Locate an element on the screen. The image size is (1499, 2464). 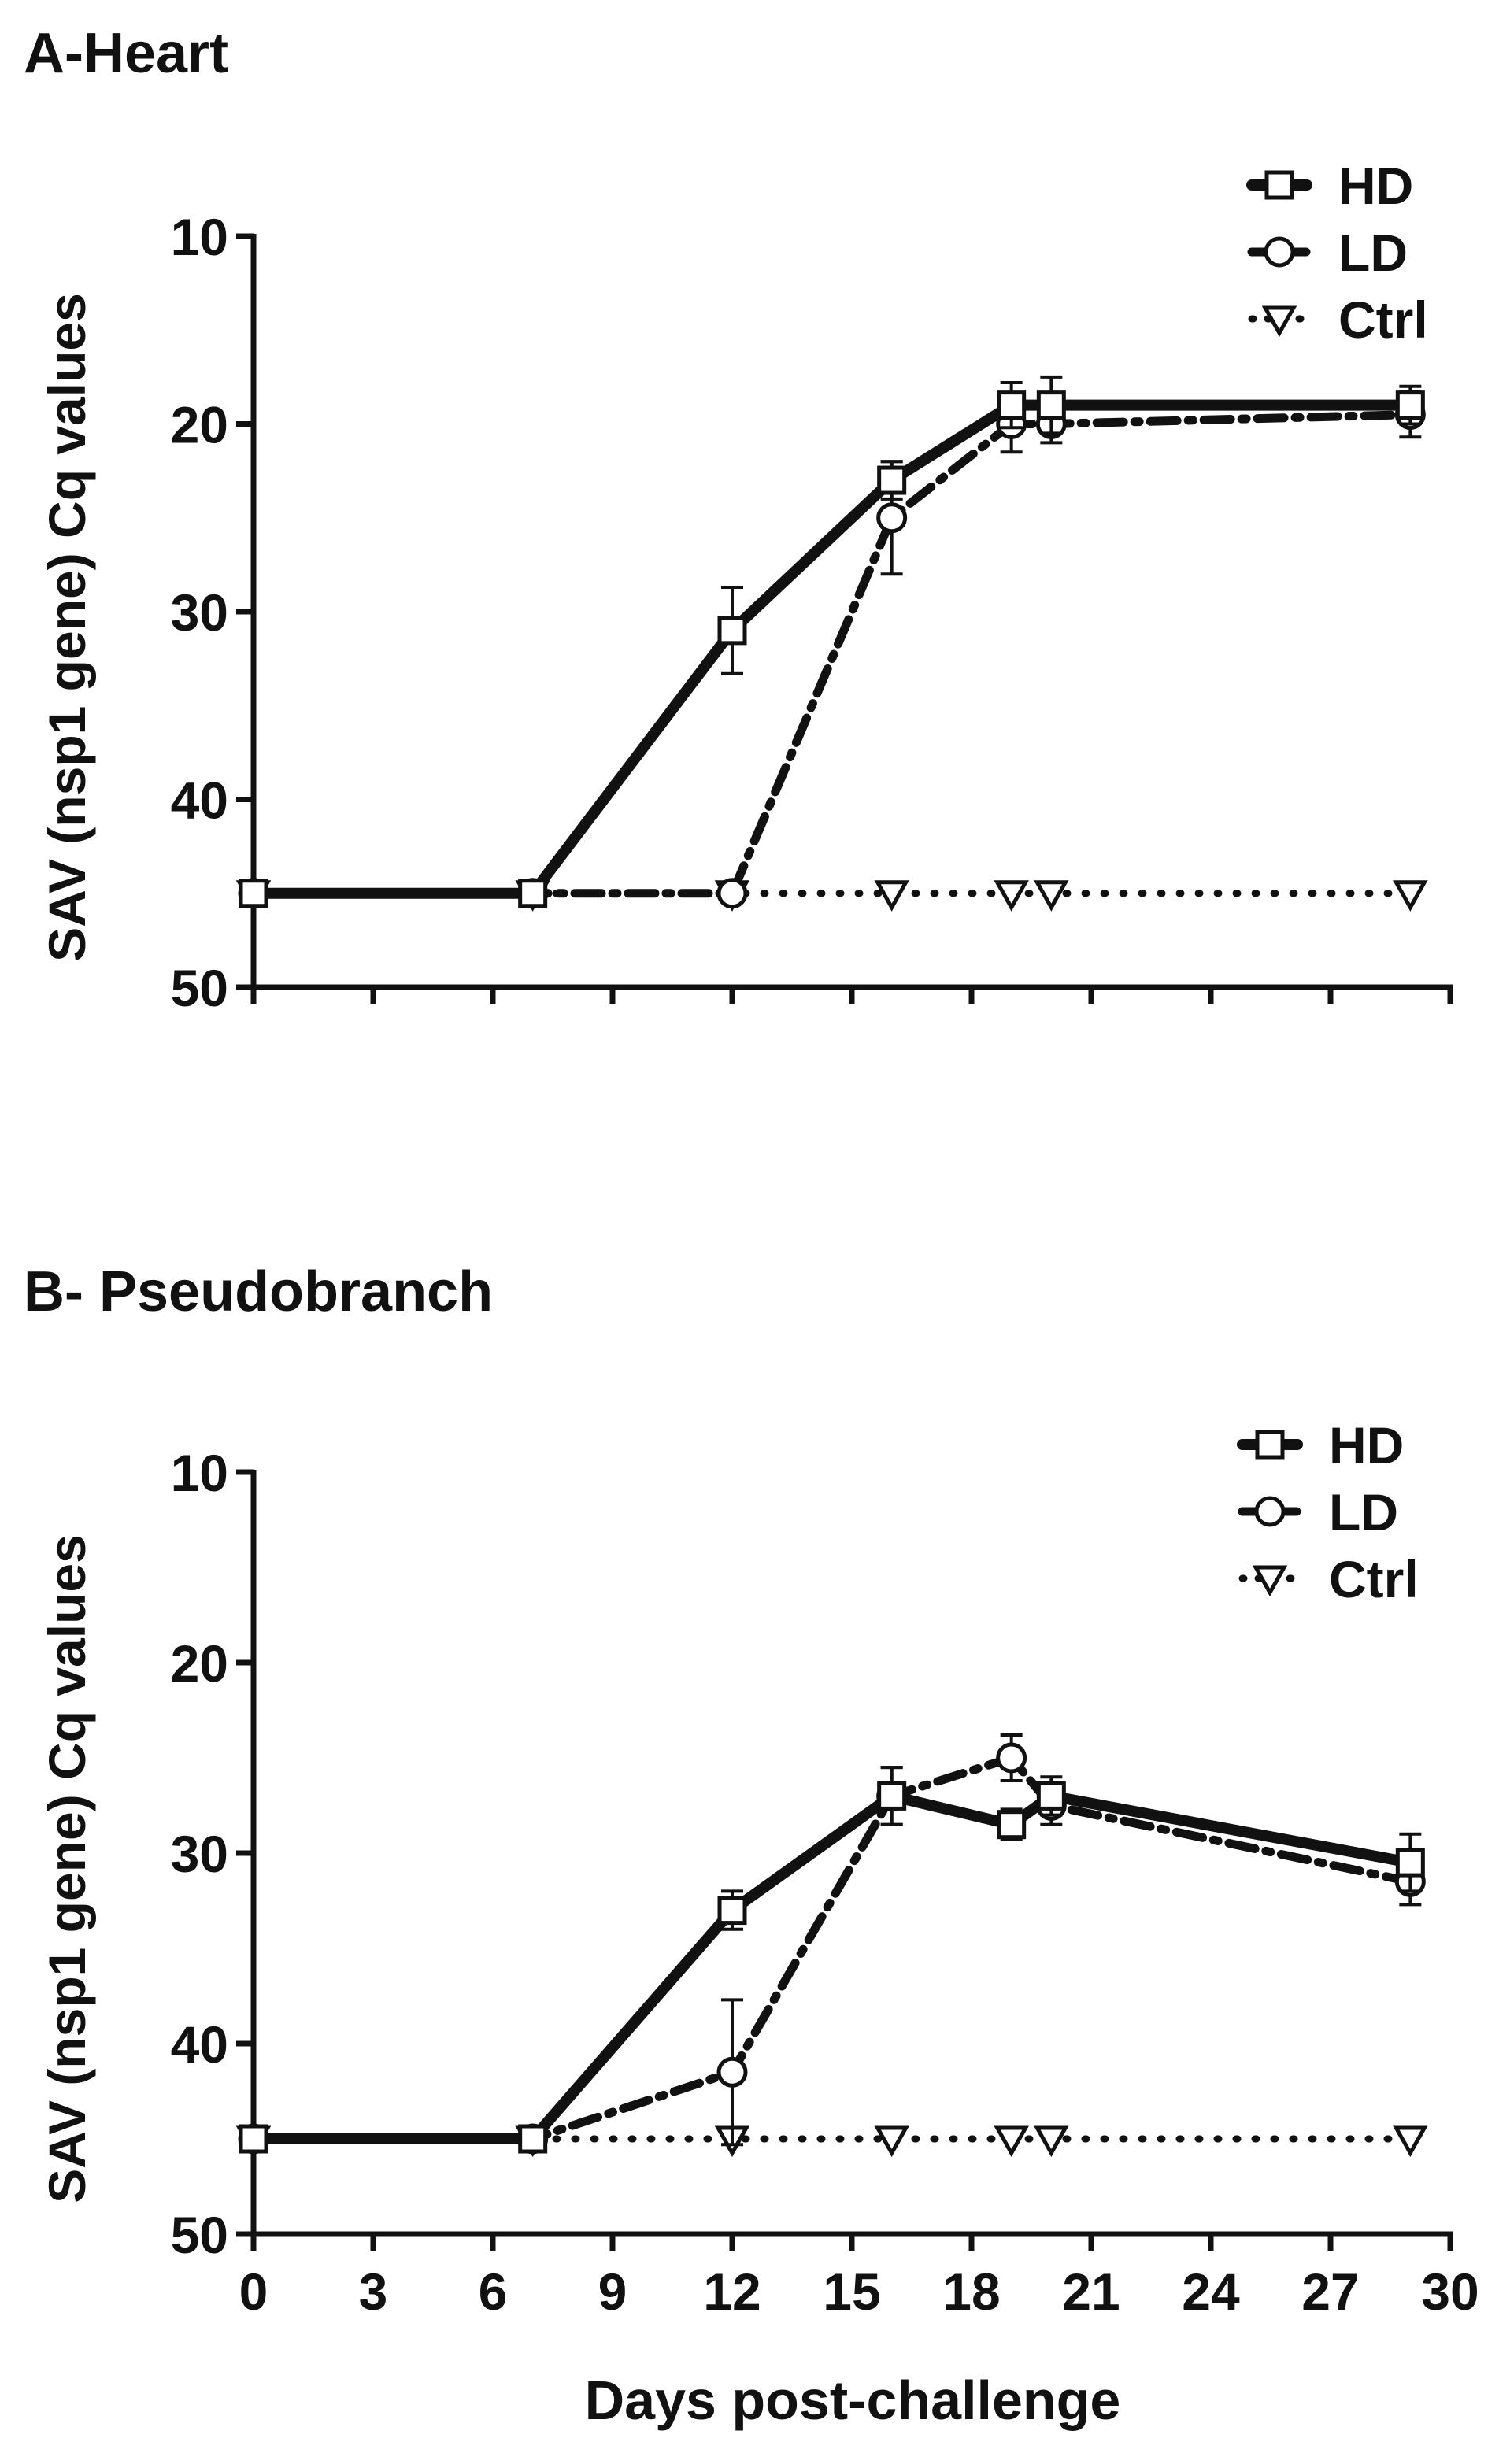
x-tick-label: 0 is located at coordinates (253, 2292).